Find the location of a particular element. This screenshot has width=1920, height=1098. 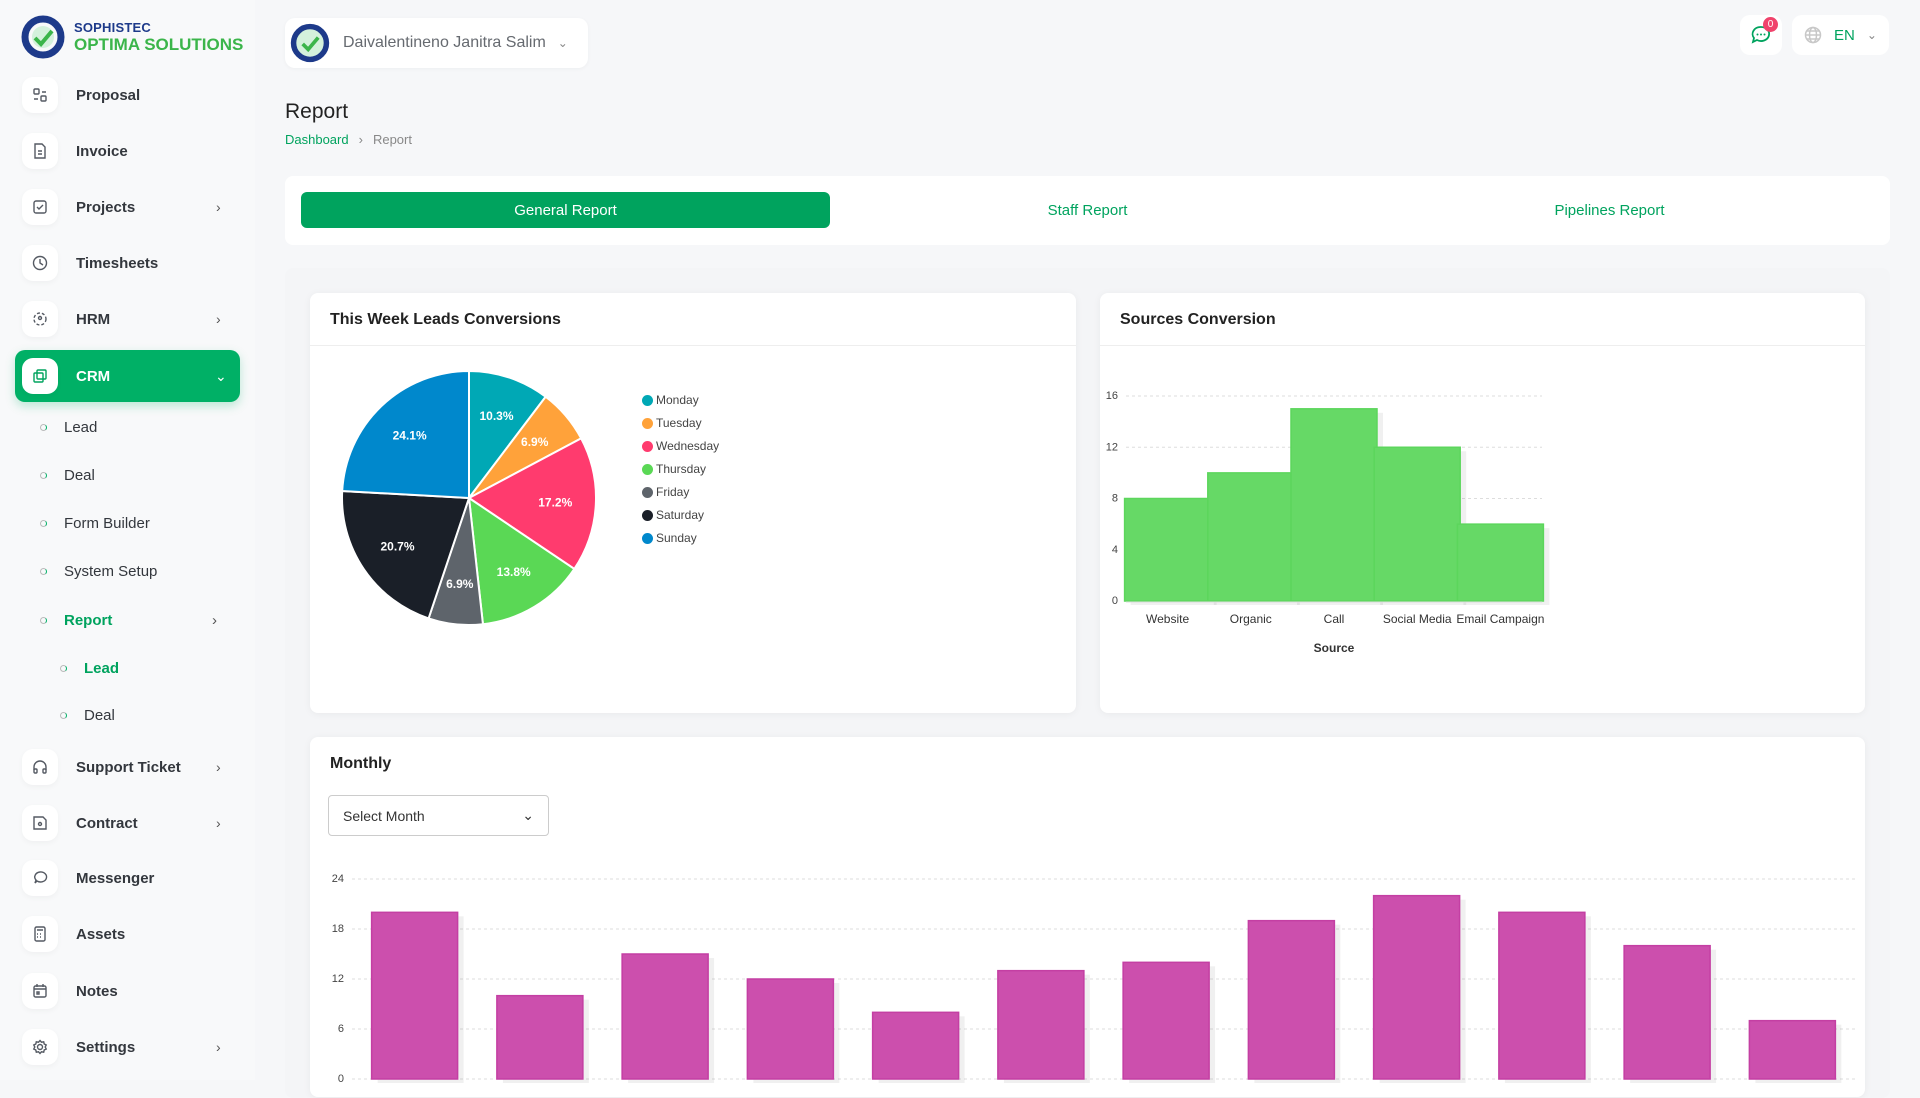

sidebar-item-projects: Projects › is located at coordinates (127, 207).